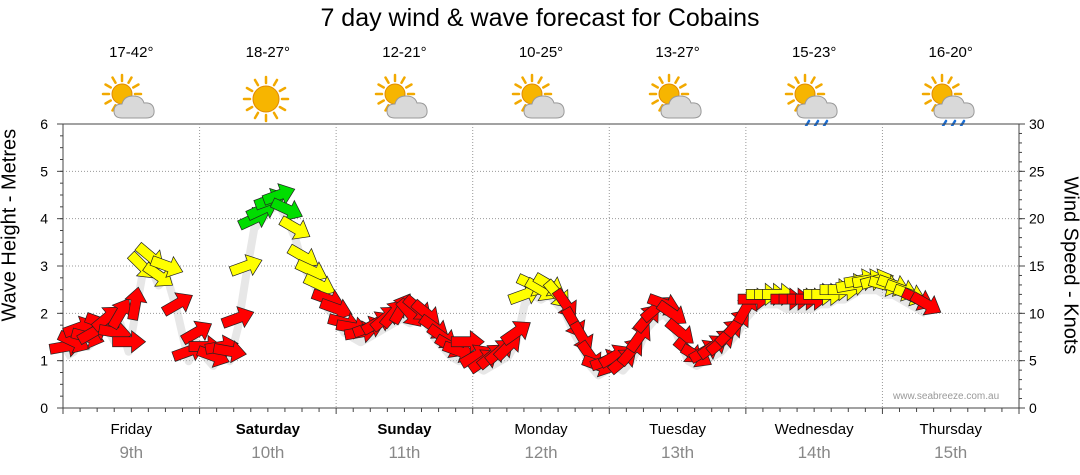 The image size is (1080, 475). What do you see at coordinates (1069, 265) in the screenshot?
I see `y-axis-right-label: Wind Speed - Knots` at bounding box center [1069, 265].